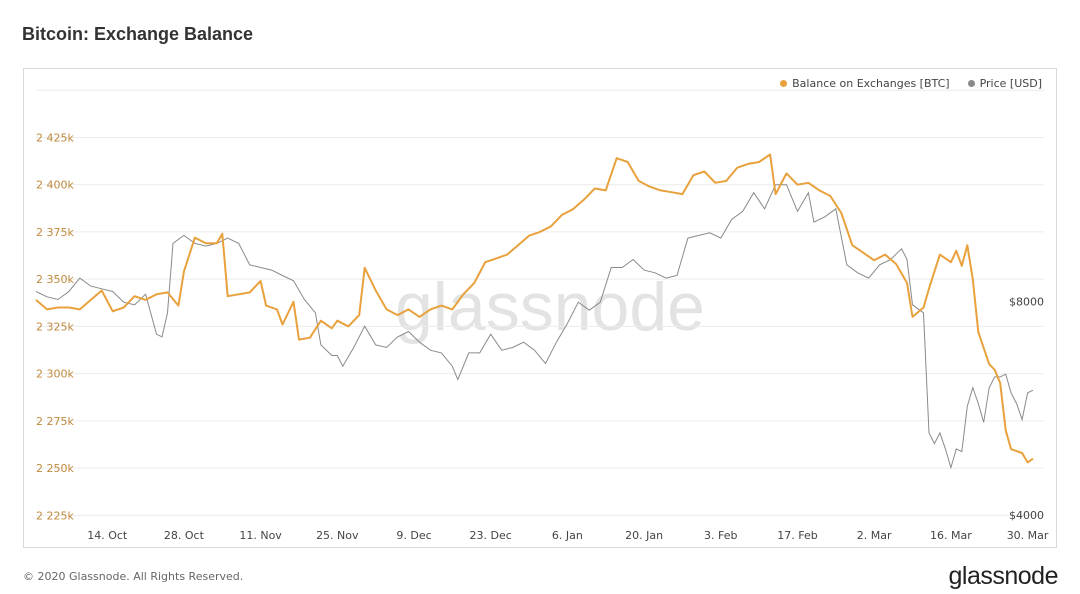 Image resolution: width=1080 pixels, height=594 pixels. What do you see at coordinates (871, 83) in the screenshot?
I see `legend-label-balance: Balance on Exchanges [BTC]` at bounding box center [871, 83].